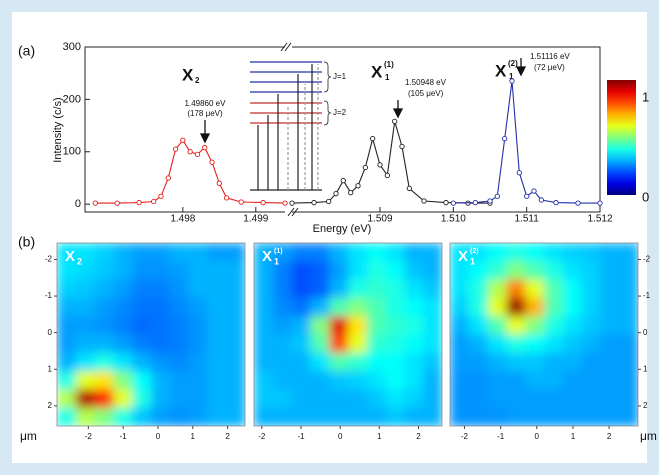 The height and width of the screenshot is (475, 659). I want to click on x-tick-label: 1.510, so click(453, 219).